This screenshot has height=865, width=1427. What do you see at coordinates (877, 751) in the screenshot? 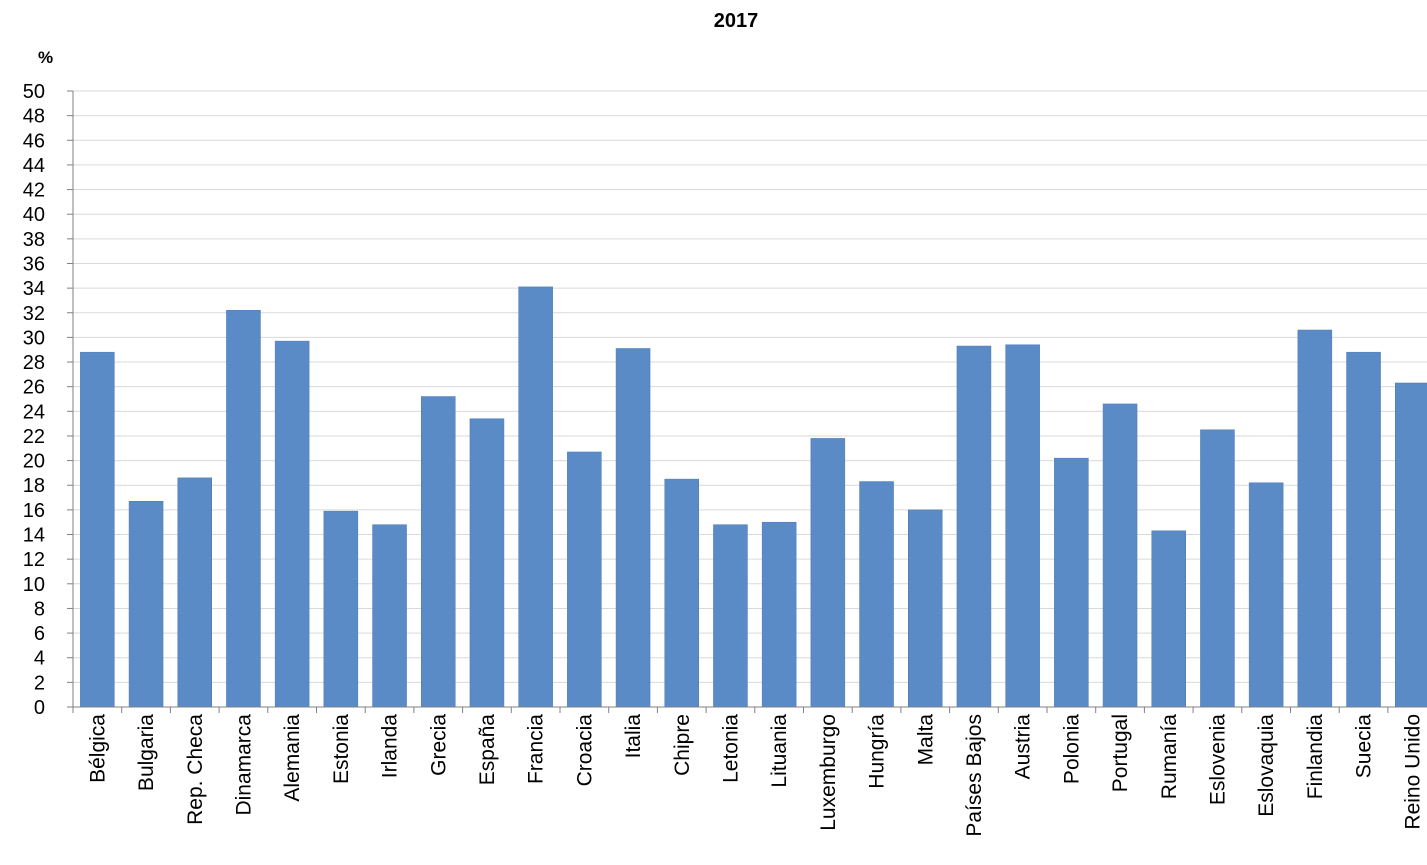
I see `x-tick-label: Hungría` at bounding box center [877, 751].